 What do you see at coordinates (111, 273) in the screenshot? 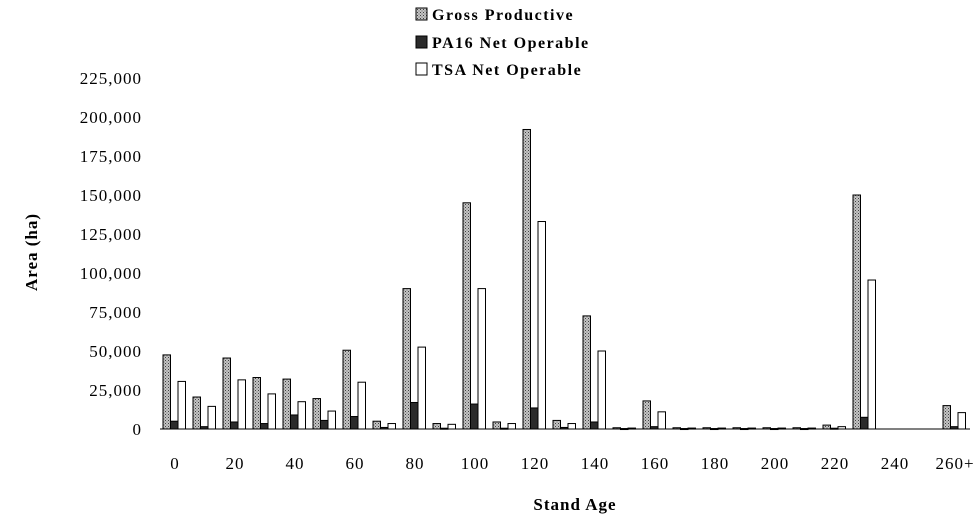
I see `y-tick-label: 100,000` at bounding box center [111, 273].